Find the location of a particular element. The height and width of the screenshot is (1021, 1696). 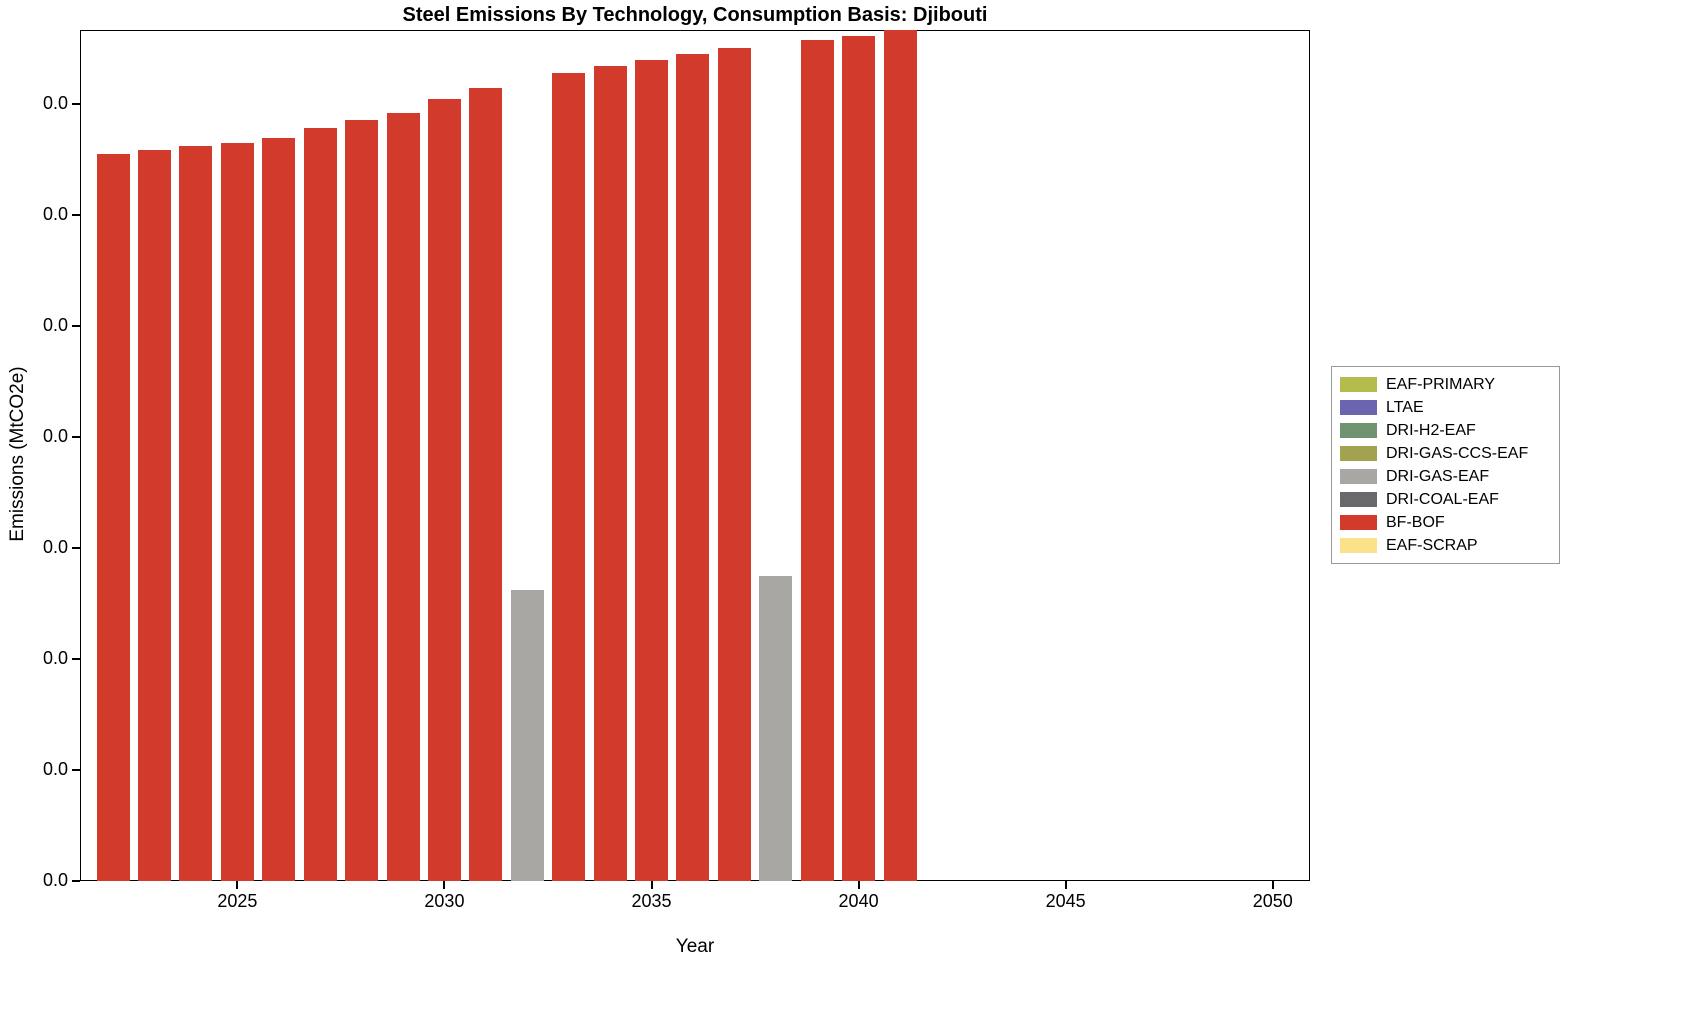

x-tick-label: 2035 is located at coordinates (651, 901).